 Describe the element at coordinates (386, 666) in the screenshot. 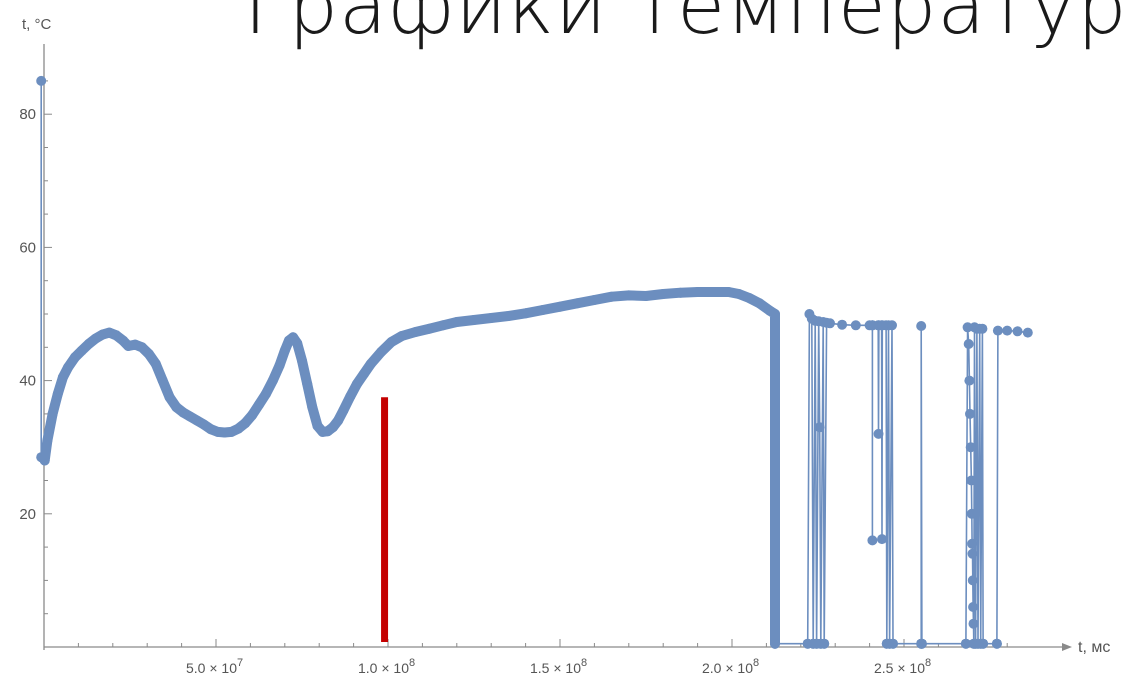

I see `x-tick-label: 1.0 × 10⁸` at that location.